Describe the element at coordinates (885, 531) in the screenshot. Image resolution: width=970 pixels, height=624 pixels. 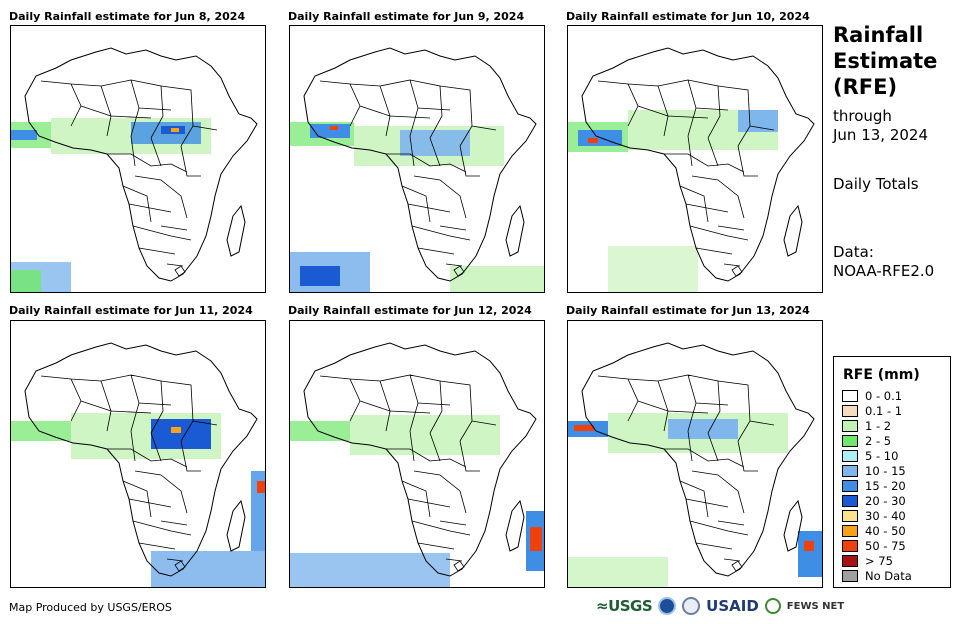
I see `legend-label: 40 - 50` at that location.